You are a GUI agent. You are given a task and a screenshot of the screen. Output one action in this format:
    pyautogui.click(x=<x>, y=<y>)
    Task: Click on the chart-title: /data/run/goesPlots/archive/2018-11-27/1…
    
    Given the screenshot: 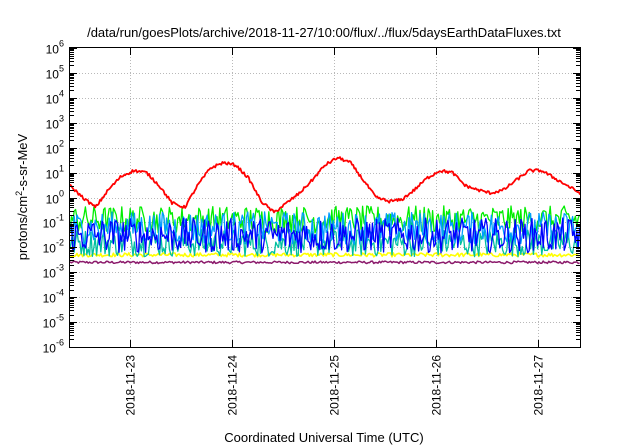 What is the action you would take?
    pyautogui.click(x=324, y=32)
    